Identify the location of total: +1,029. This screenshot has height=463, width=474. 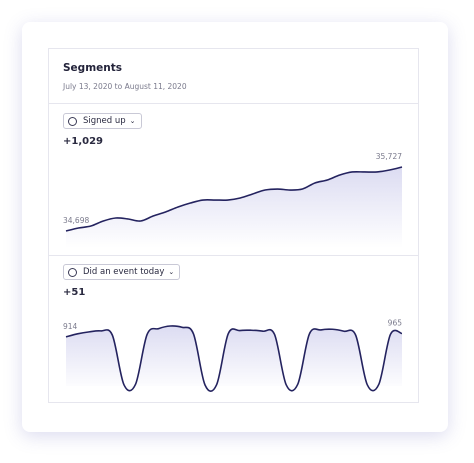
(83, 141).